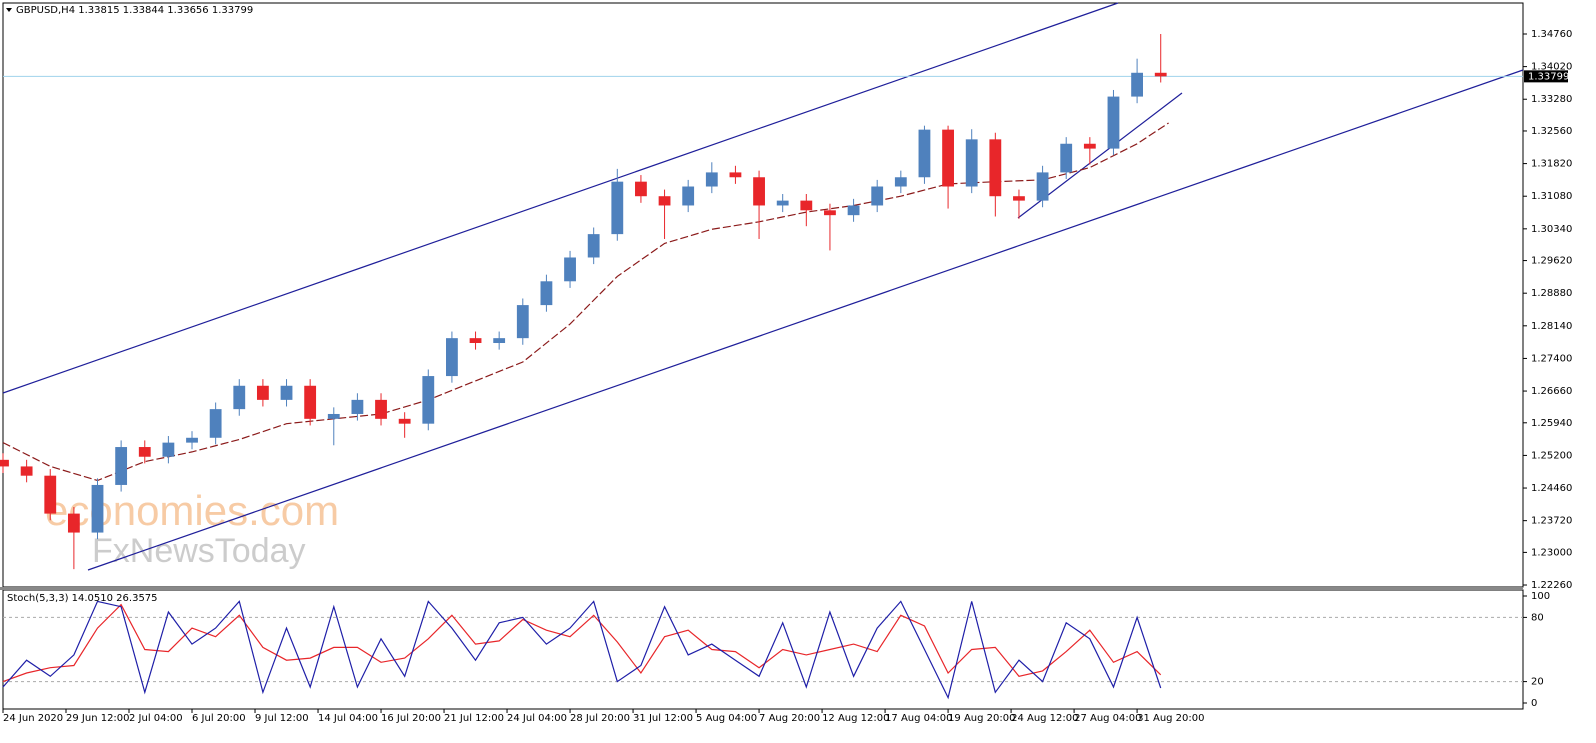 The height and width of the screenshot is (743, 1596). What do you see at coordinates (192, 510) in the screenshot?
I see `watermark: economies.com` at bounding box center [192, 510].